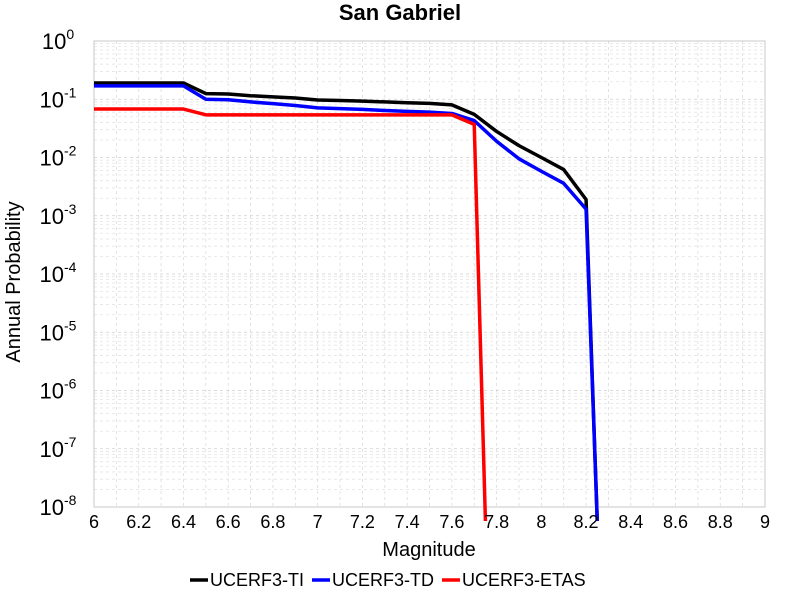 The image size is (800, 600). What do you see at coordinates (58, 331) in the screenshot?
I see `y-tick-label: 10⁻⁵` at bounding box center [58, 331].